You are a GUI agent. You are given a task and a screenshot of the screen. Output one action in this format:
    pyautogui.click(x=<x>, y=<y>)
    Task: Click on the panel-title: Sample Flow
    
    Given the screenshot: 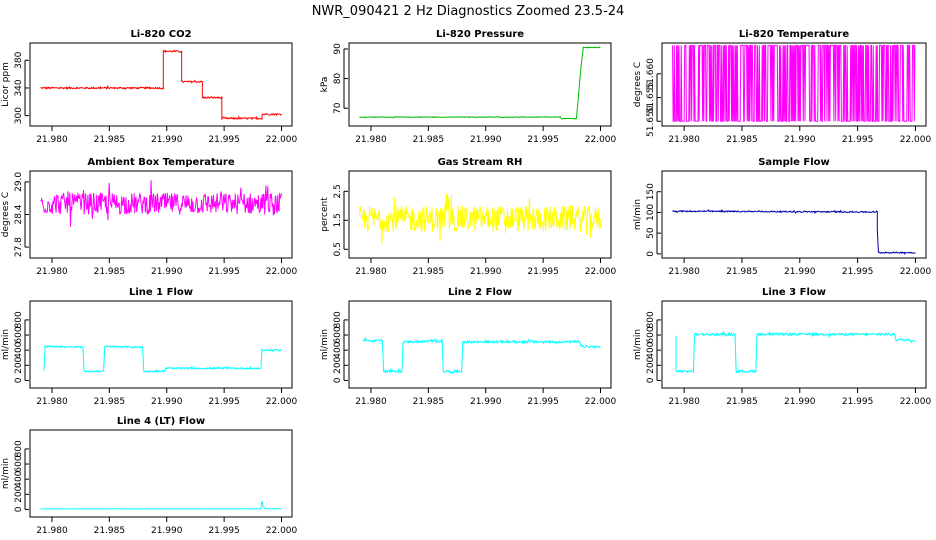 What is the action you would take?
    pyautogui.click(x=794, y=162)
    